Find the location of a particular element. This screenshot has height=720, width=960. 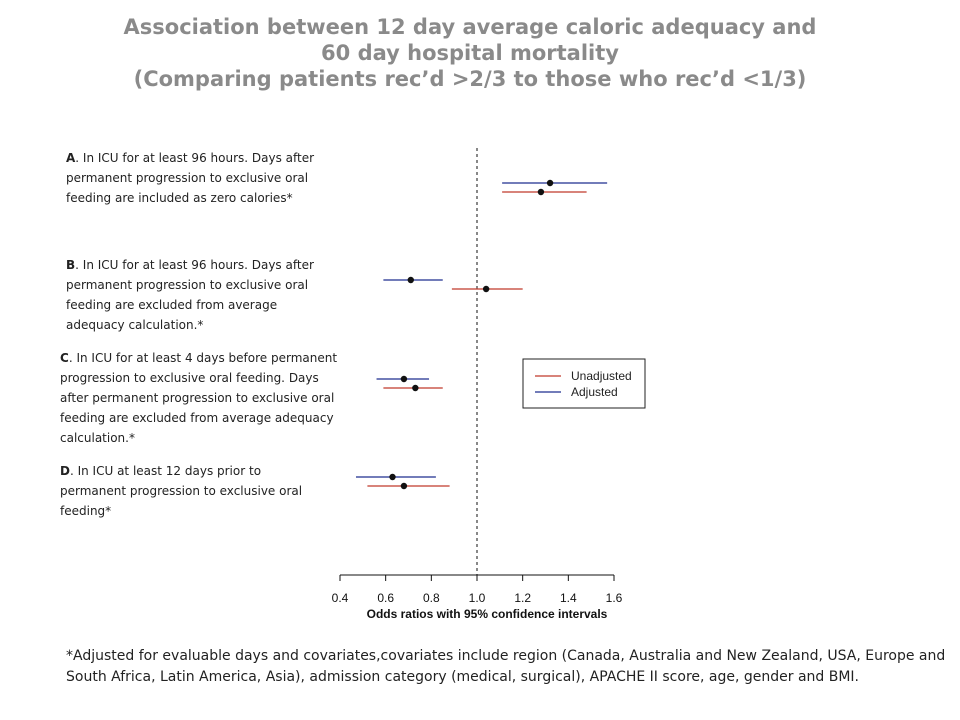

legend-label-adjusted: Adjusted is located at coordinates (594, 392).